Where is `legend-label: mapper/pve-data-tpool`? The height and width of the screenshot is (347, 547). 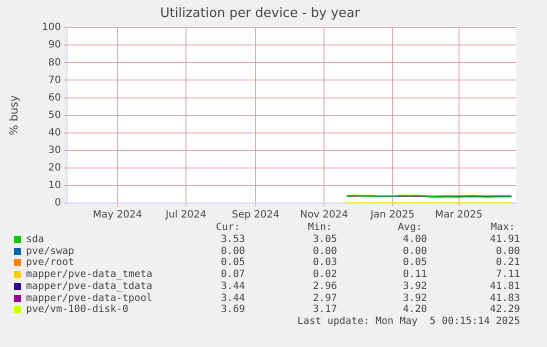
legend-label: mapper/pve-data-tpool is located at coordinates (89, 298).